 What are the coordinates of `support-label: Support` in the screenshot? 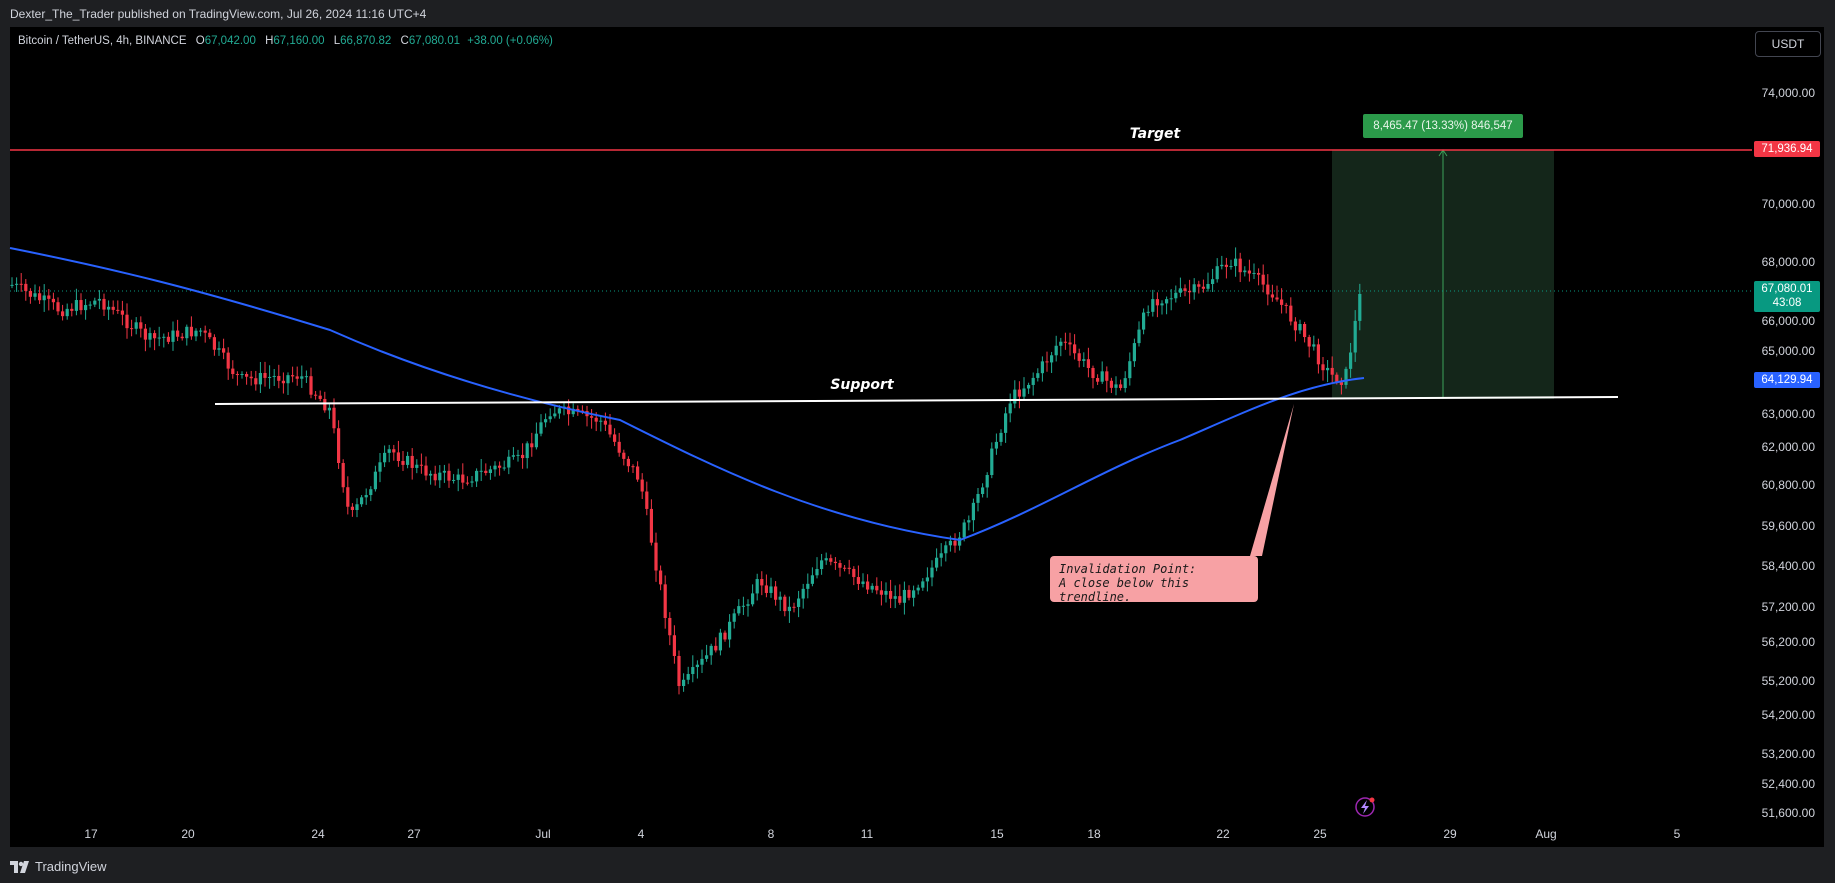 It's located at (862, 385).